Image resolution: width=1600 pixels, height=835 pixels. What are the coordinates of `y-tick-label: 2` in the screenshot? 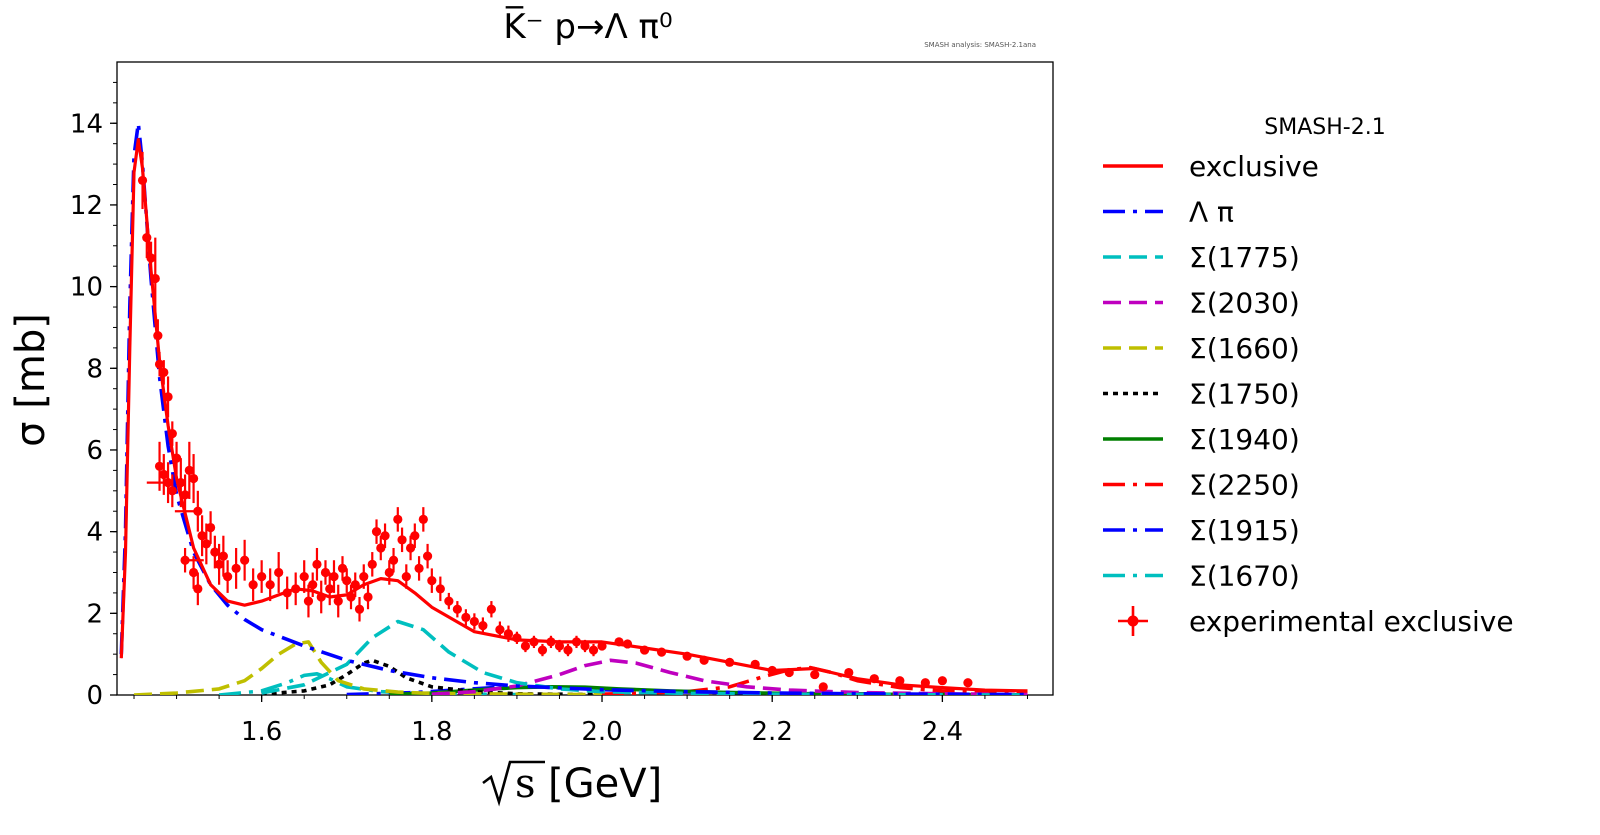 It's located at (94, 614).